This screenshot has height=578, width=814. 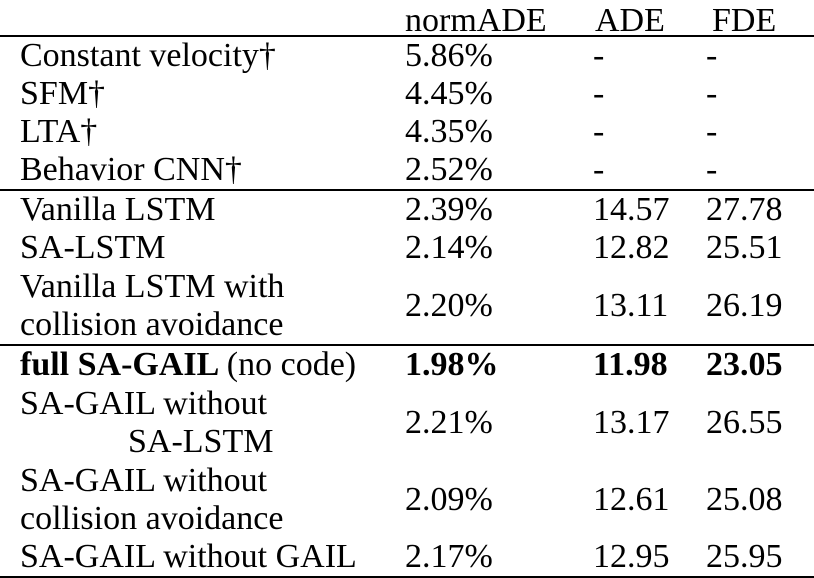 I want to click on method-cell: Constant velocity†, so click(x=148, y=55).